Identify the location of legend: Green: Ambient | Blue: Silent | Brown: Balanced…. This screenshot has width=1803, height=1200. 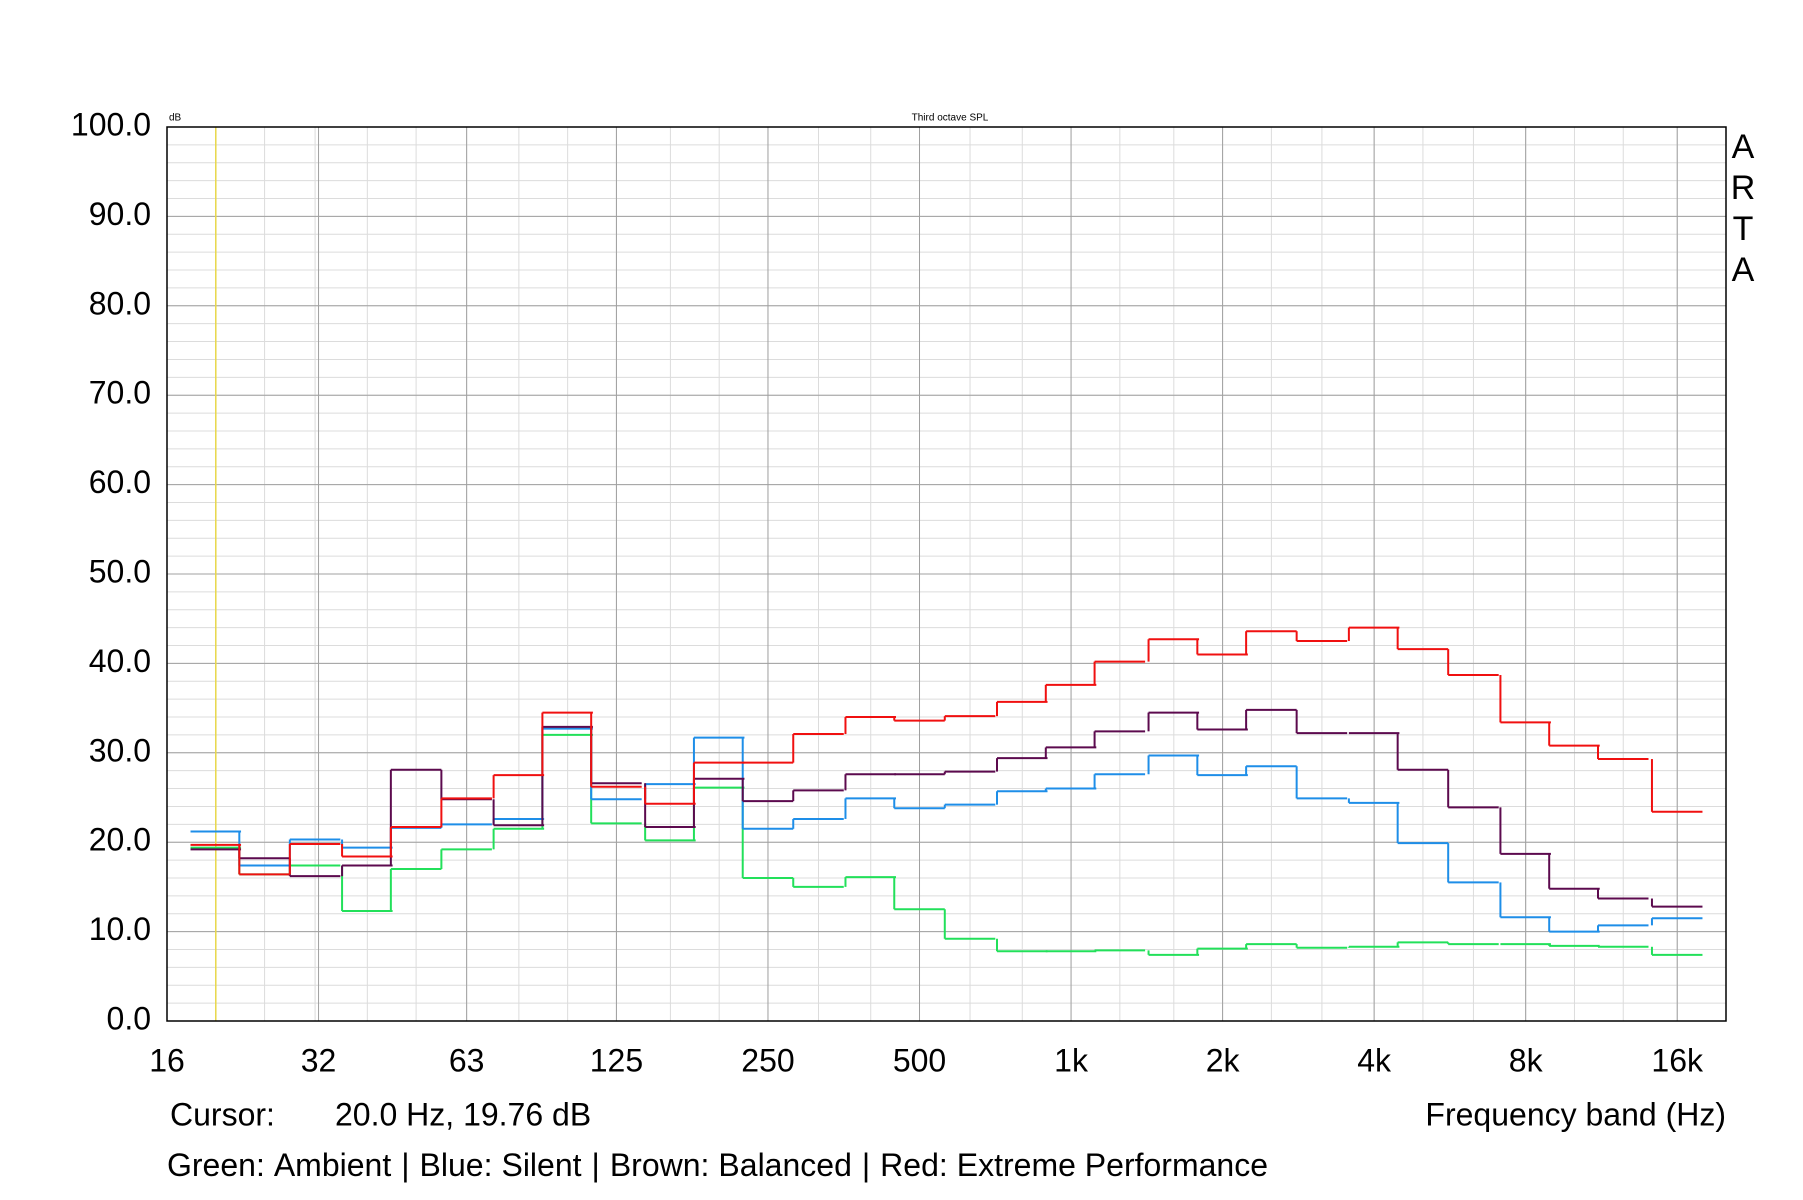
(717, 1165).